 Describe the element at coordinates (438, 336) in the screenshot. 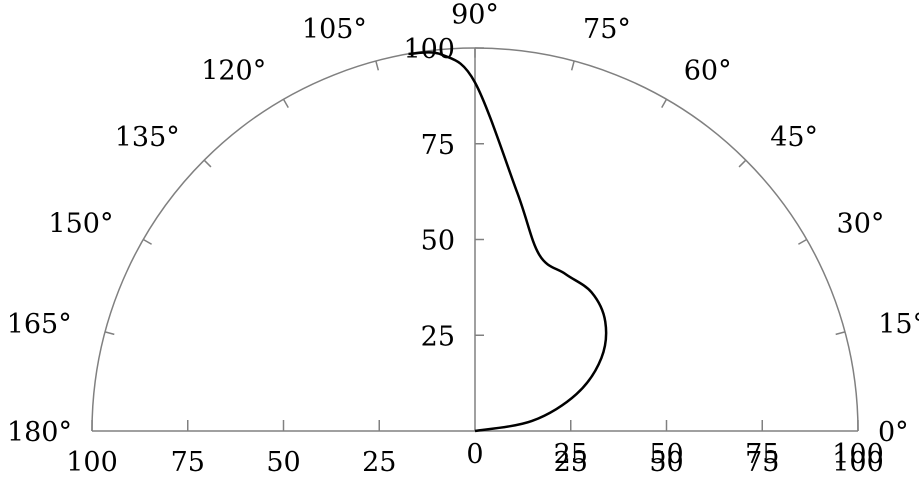

I see `radius-tick-label: 25` at that location.